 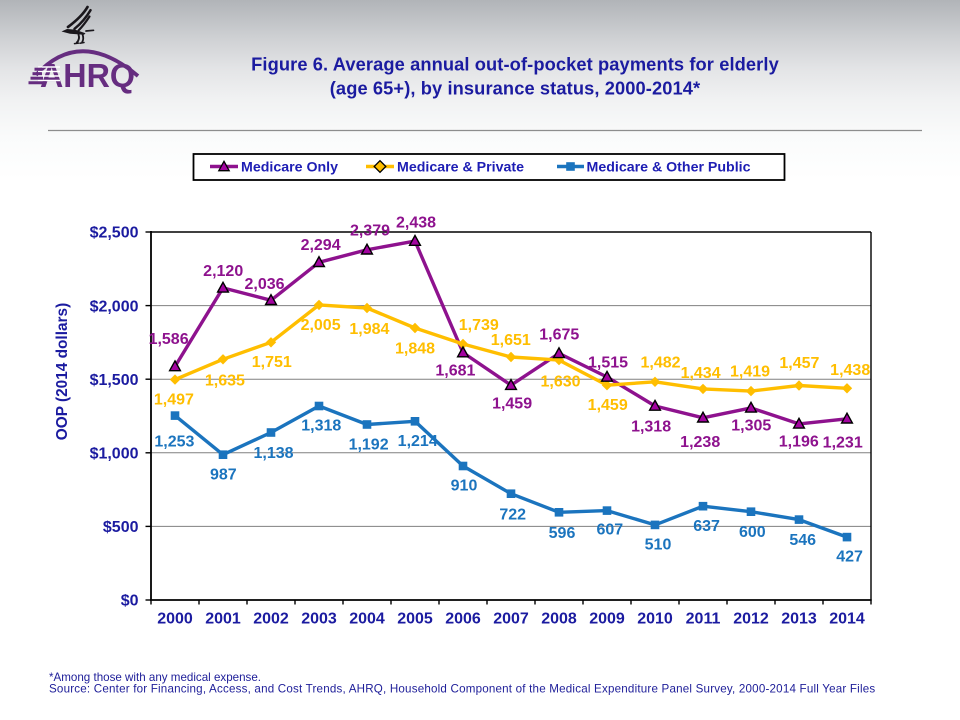 What do you see at coordinates (174, 442) in the screenshot?
I see `svg-text: 1,253` at bounding box center [174, 442].